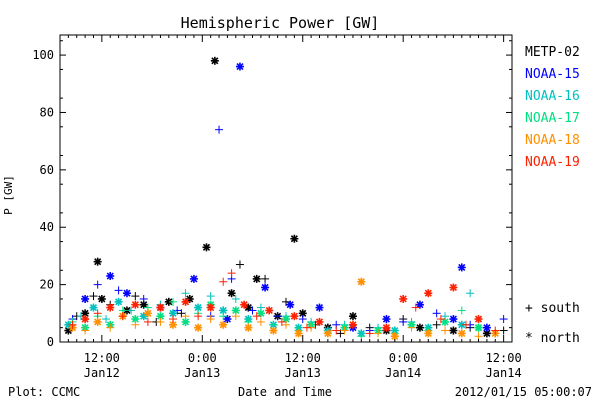 This screenshot has height=400, width=600. I want to click on x-tick-label-date: Jan14, so click(403, 373).